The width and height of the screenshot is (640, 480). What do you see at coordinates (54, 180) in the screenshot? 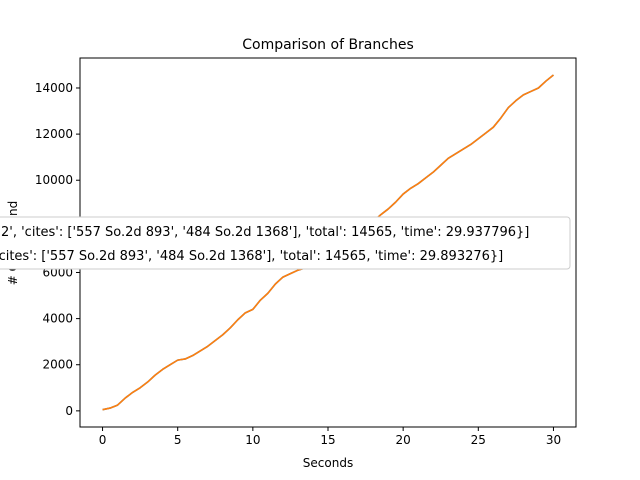
I see `y-tick-label: 10000` at bounding box center [54, 180].